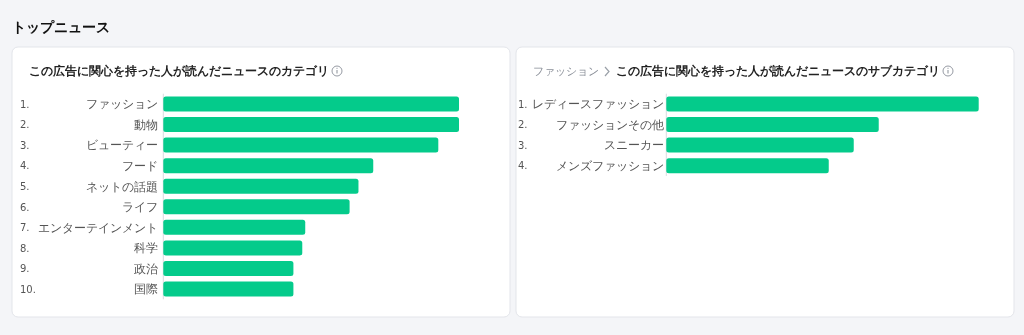 This screenshot has width=1024, height=335. Describe the element at coordinates (61, 27) in the screenshot. I see `text: トップニュース` at that location.